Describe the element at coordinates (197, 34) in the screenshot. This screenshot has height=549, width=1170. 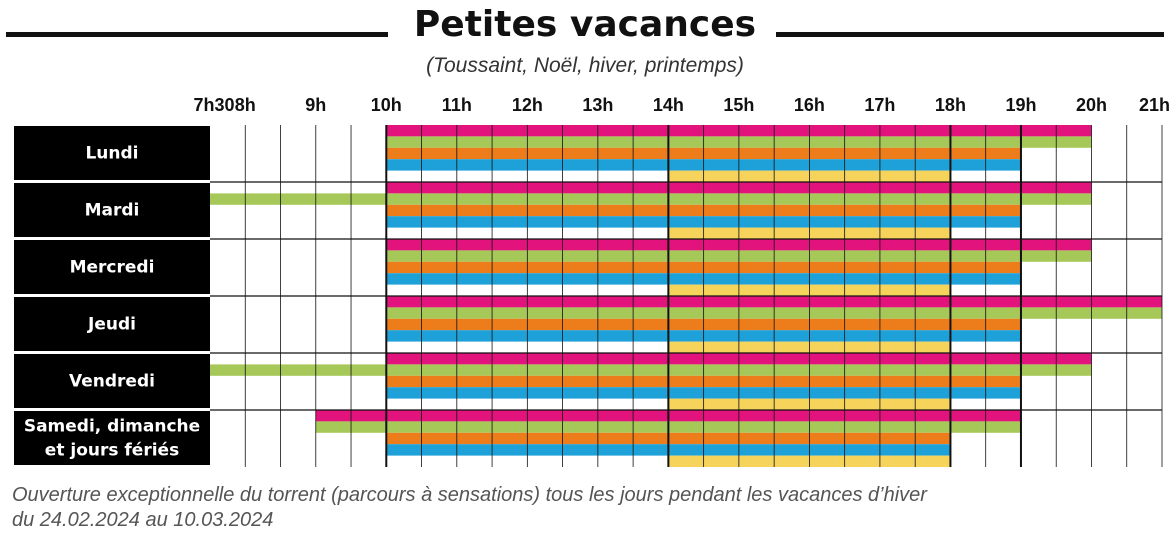
I see `title-rule-left` at that location.